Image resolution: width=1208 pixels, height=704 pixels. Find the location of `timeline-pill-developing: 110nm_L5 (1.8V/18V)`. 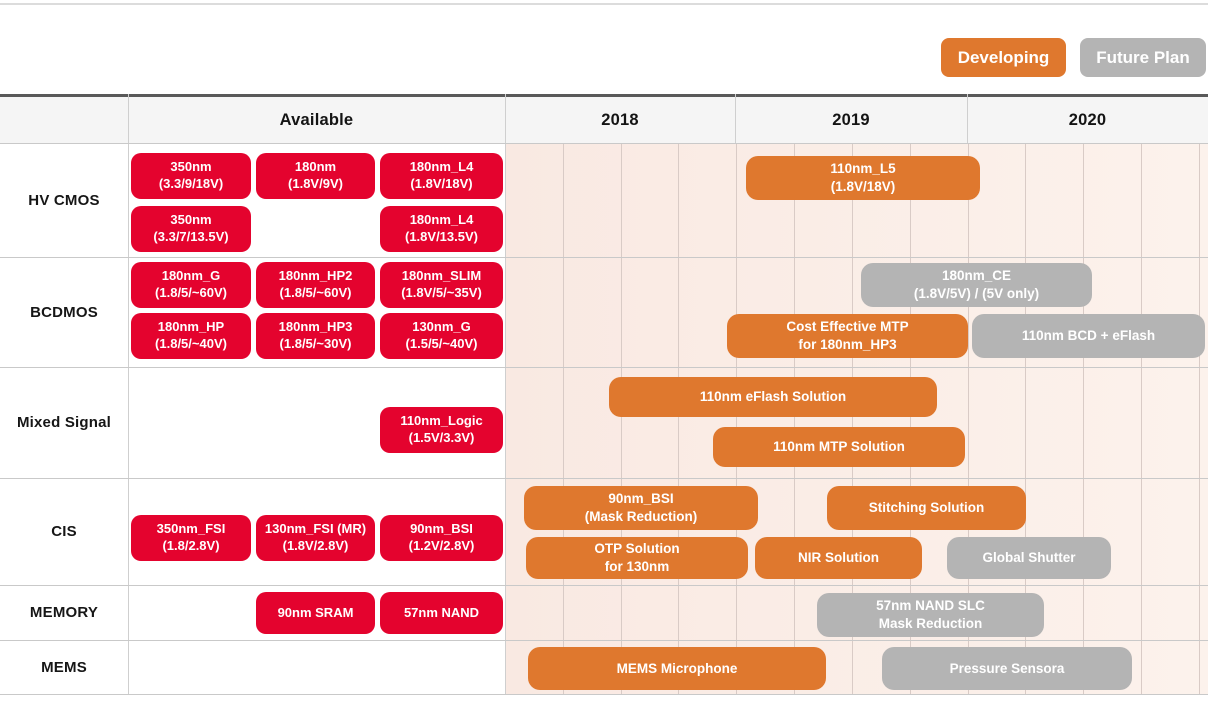

timeline-pill-developing: 110nm_L5 (1.8V/18V) is located at coordinates (863, 178).